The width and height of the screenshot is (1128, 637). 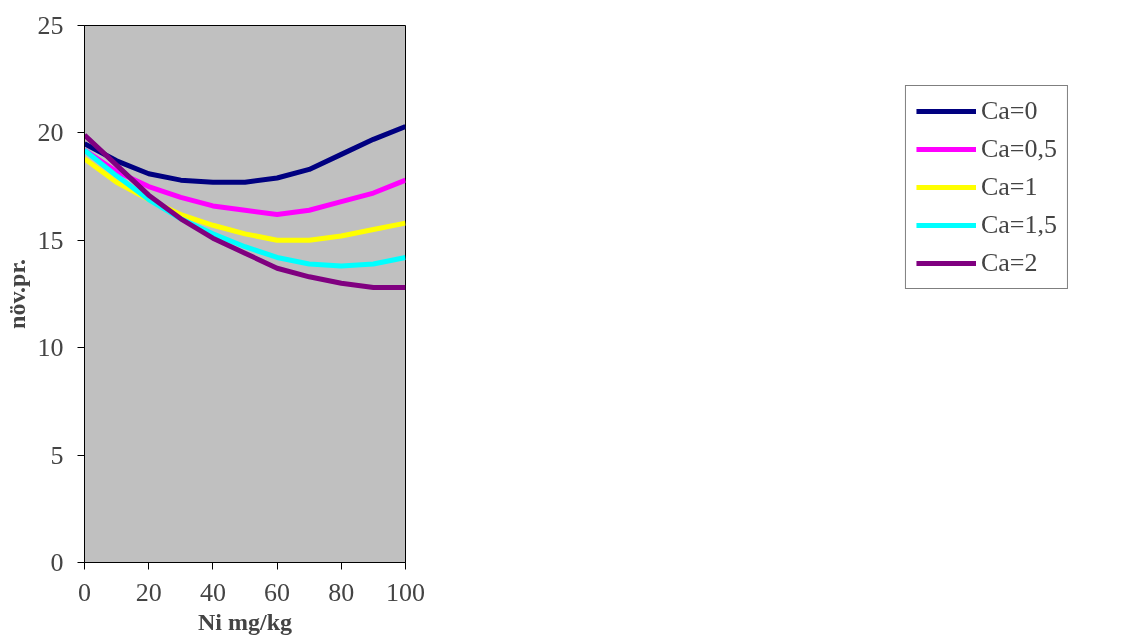 What do you see at coordinates (1009, 187) in the screenshot?
I see `legend-label: Ca=1` at bounding box center [1009, 187].